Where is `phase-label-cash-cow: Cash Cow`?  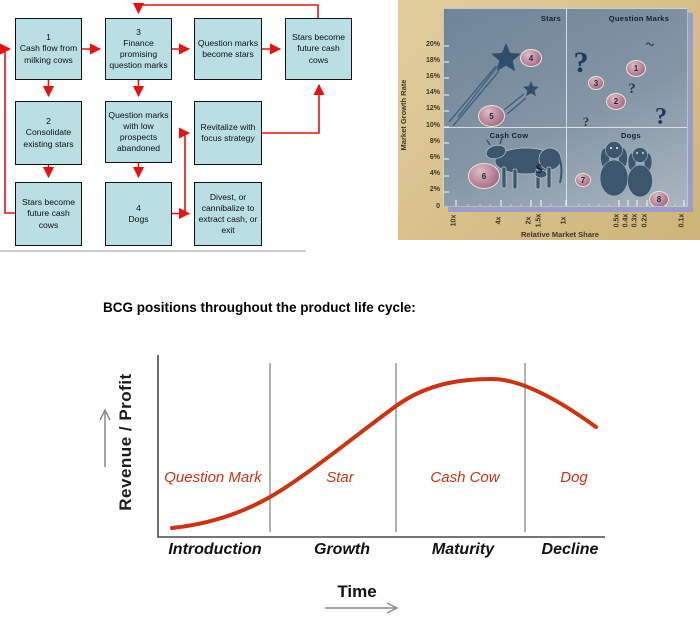 phase-label-cash-cow: Cash Cow is located at coordinates (465, 477).